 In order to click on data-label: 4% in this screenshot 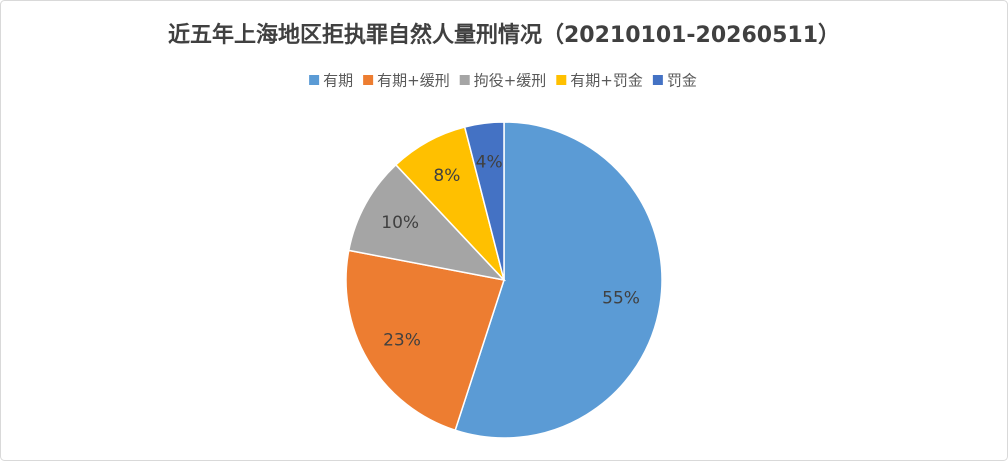, I will do `click(489, 162)`.